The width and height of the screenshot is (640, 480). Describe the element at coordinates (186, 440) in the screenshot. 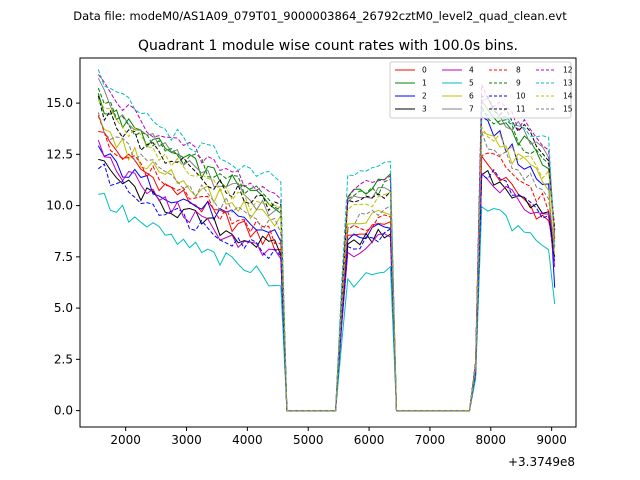

I see `x-tick-label: 3000` at that location.